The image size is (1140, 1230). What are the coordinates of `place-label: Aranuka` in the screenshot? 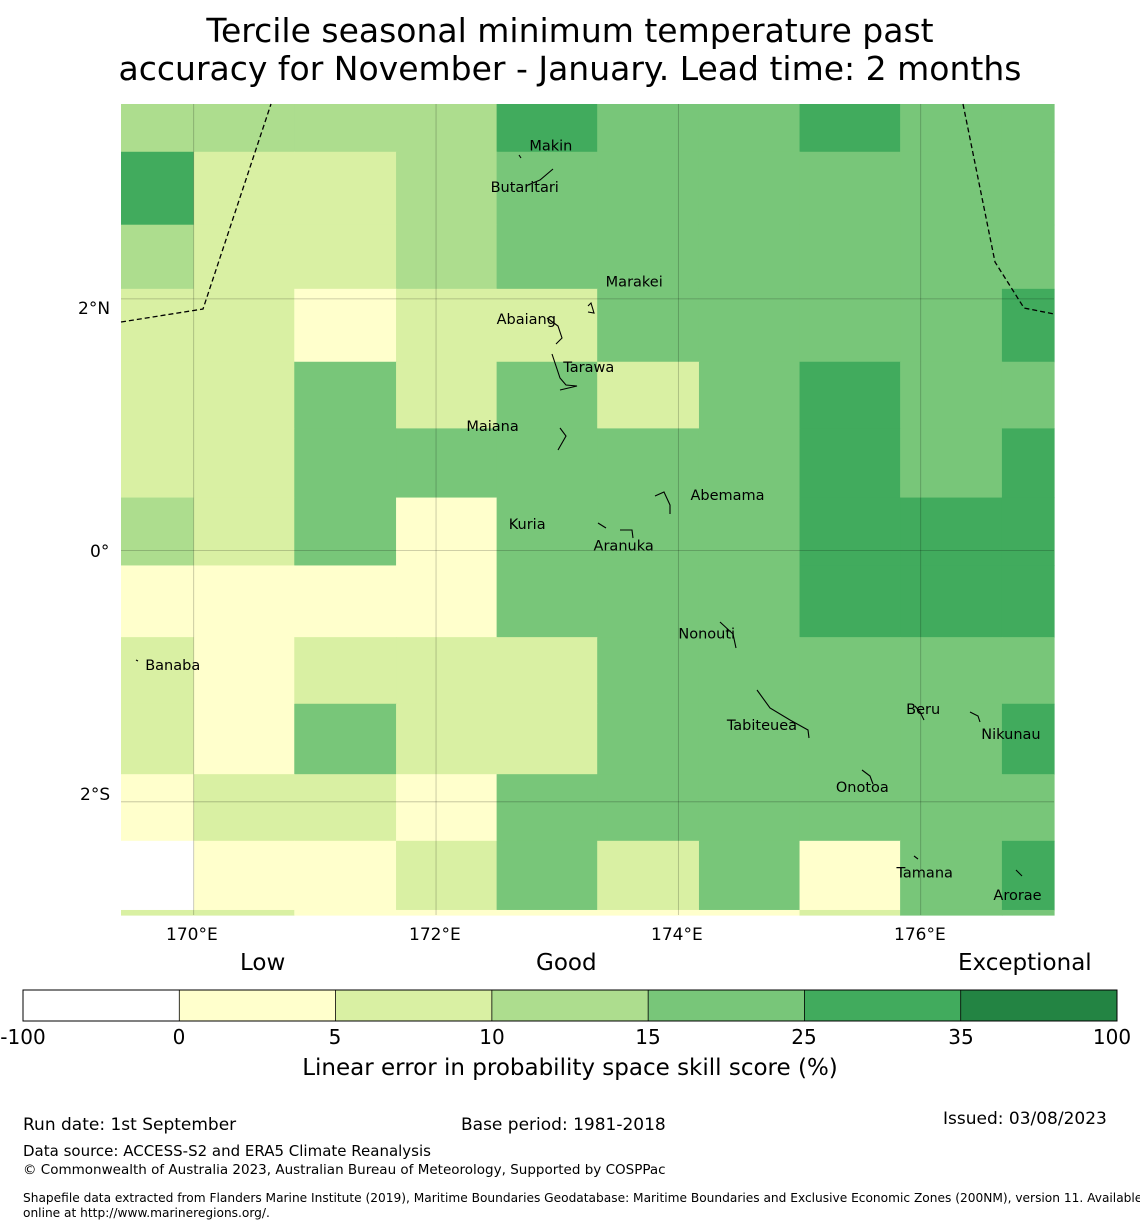 It's located at (624, 546).